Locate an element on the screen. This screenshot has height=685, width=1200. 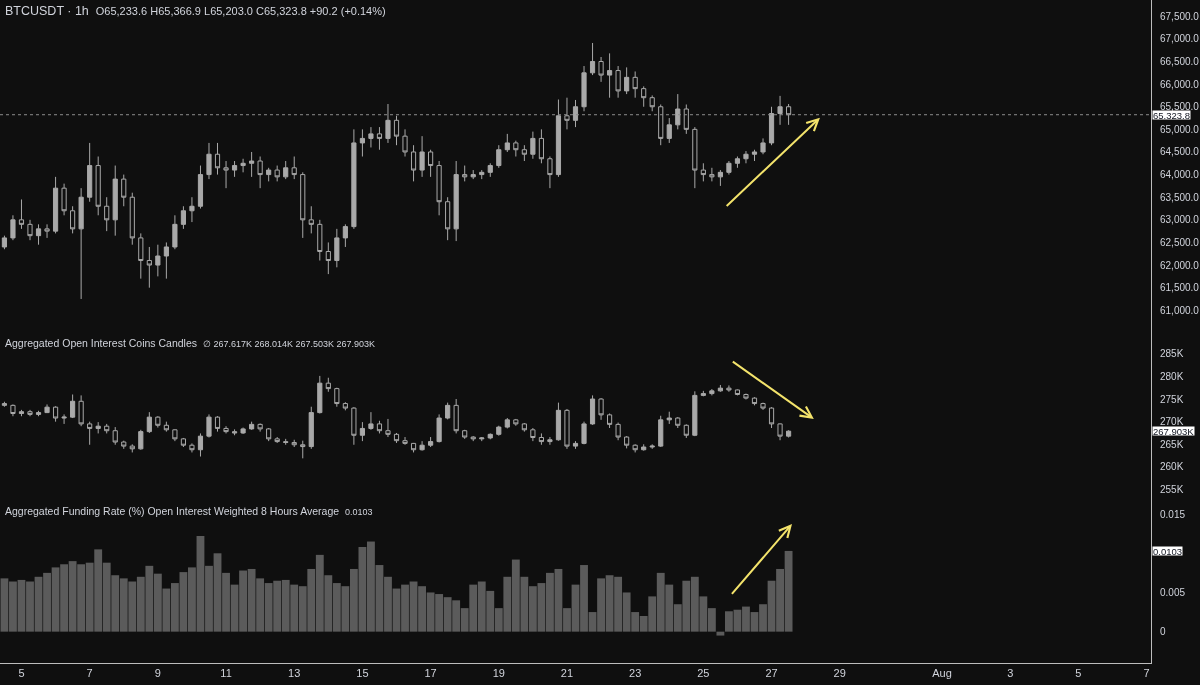
x-tick-label: 17 is located at coordinates (430, 673).